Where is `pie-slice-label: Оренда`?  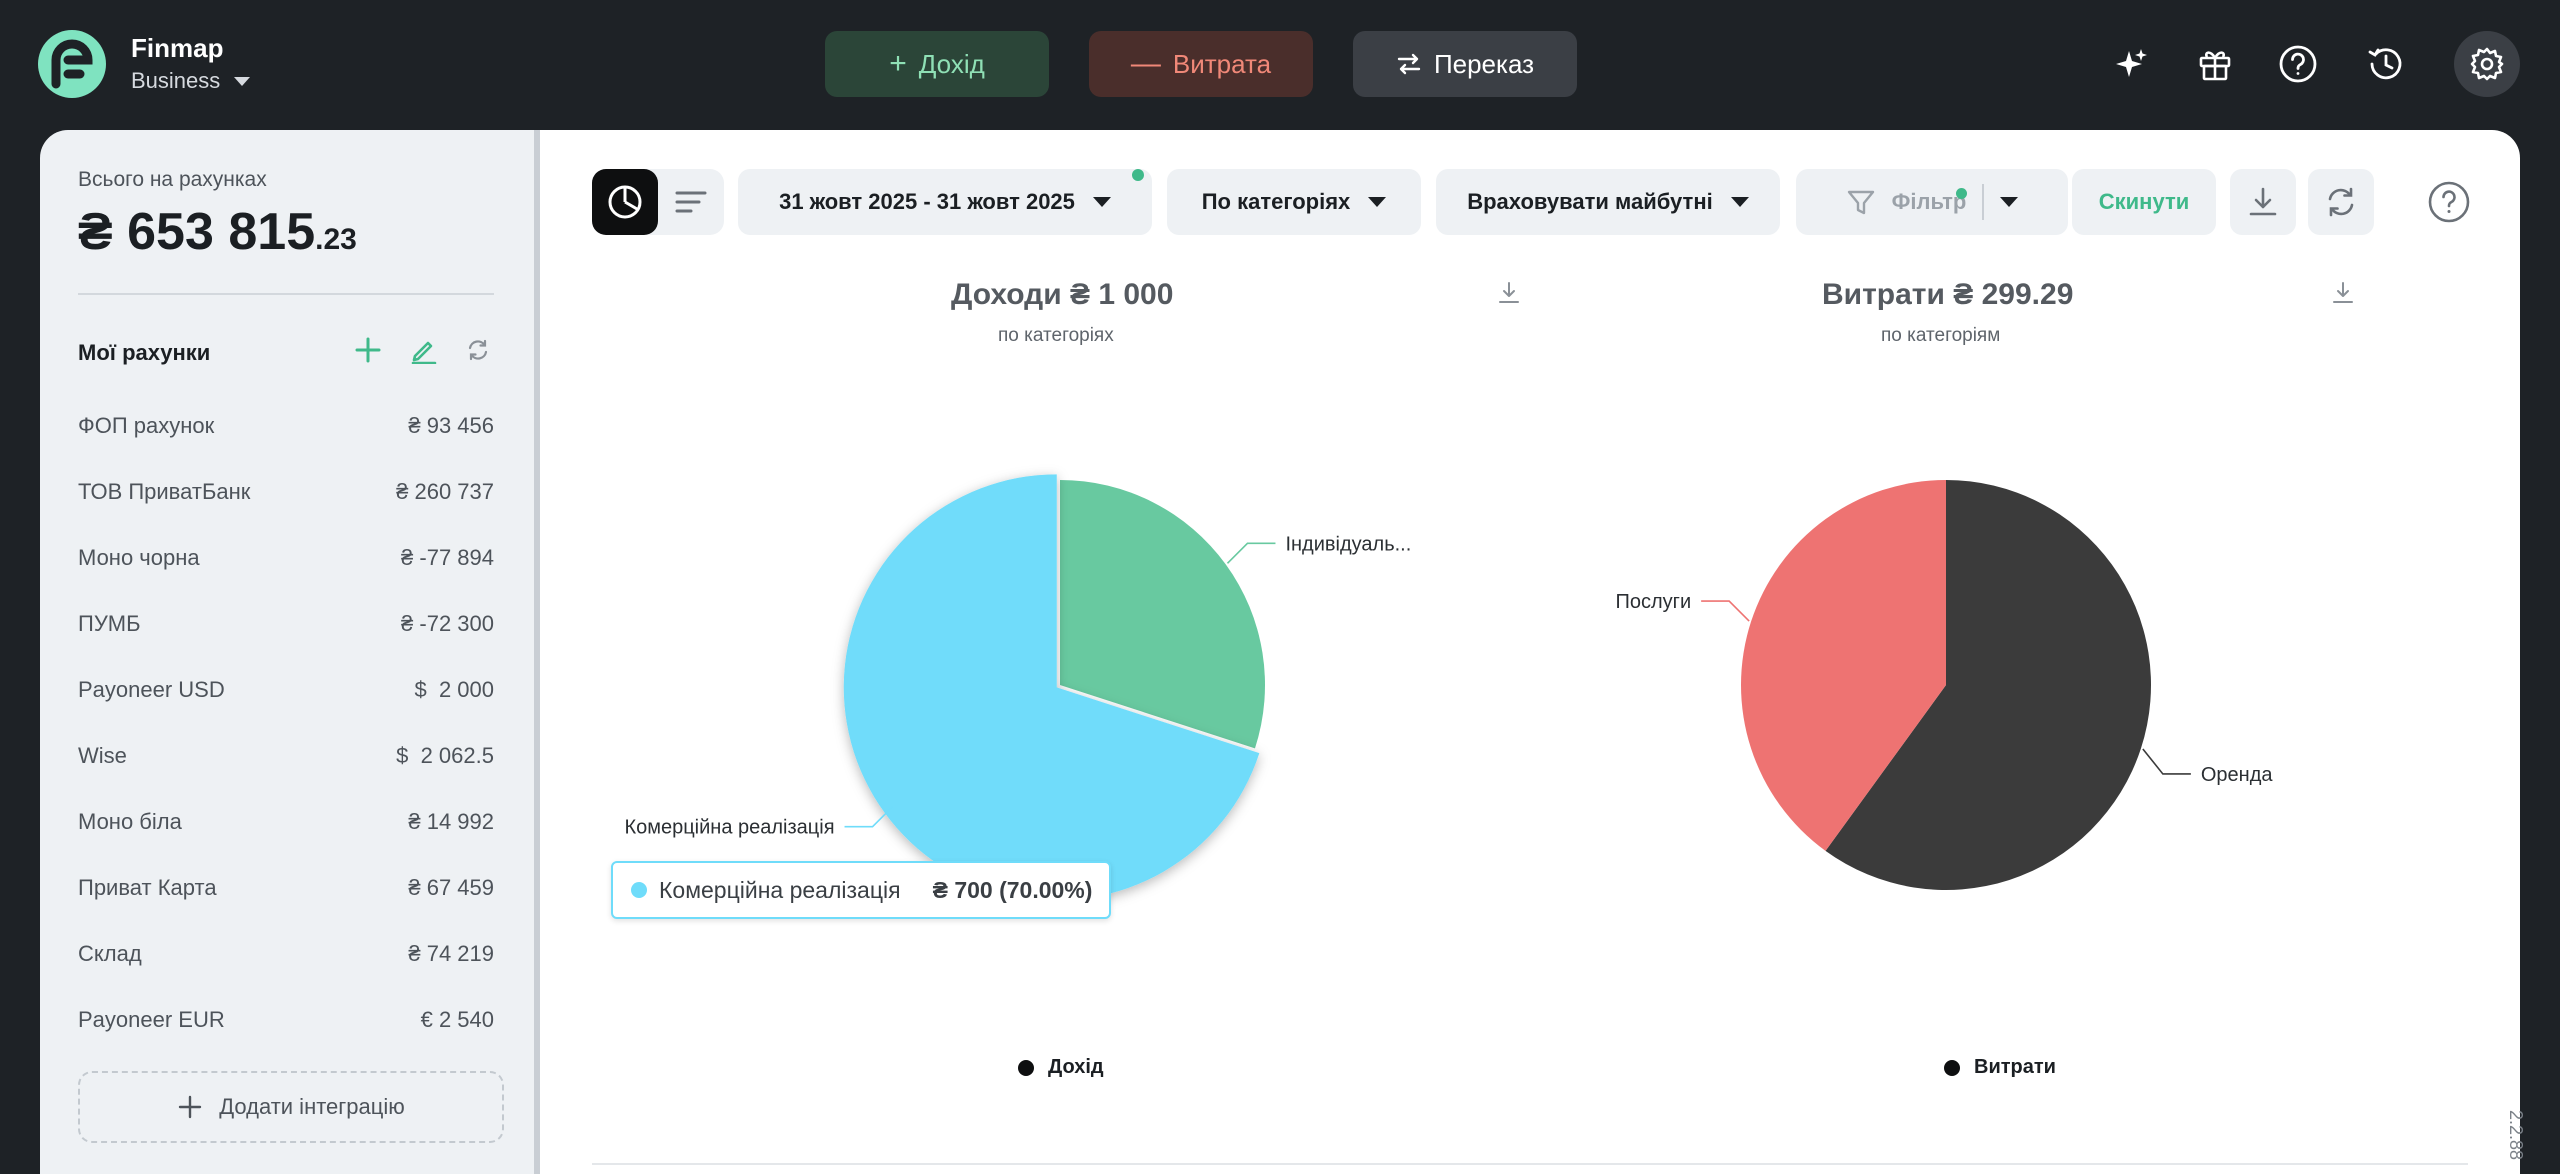 pie-slice-label: Оренда is located at coordinates (2237, 775).